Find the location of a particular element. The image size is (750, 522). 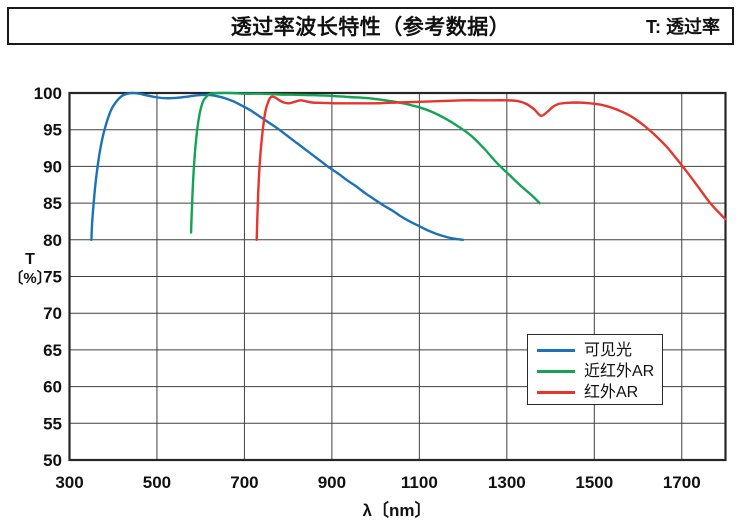

y-tick-label: 65 is located at coordinates (52, 350).